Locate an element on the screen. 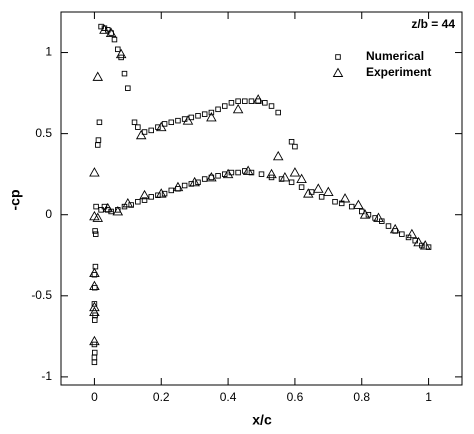 This screenshot has height=434, width=474. legend-label: Experiment is located at coordinates (398, 72).